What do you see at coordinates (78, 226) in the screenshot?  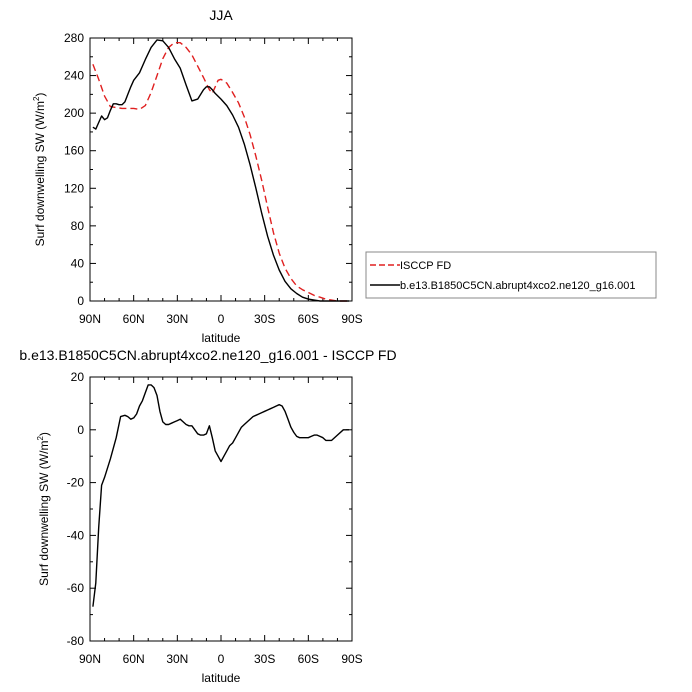 I see `y-tick-label: 80` at bounding box center [78, 226].